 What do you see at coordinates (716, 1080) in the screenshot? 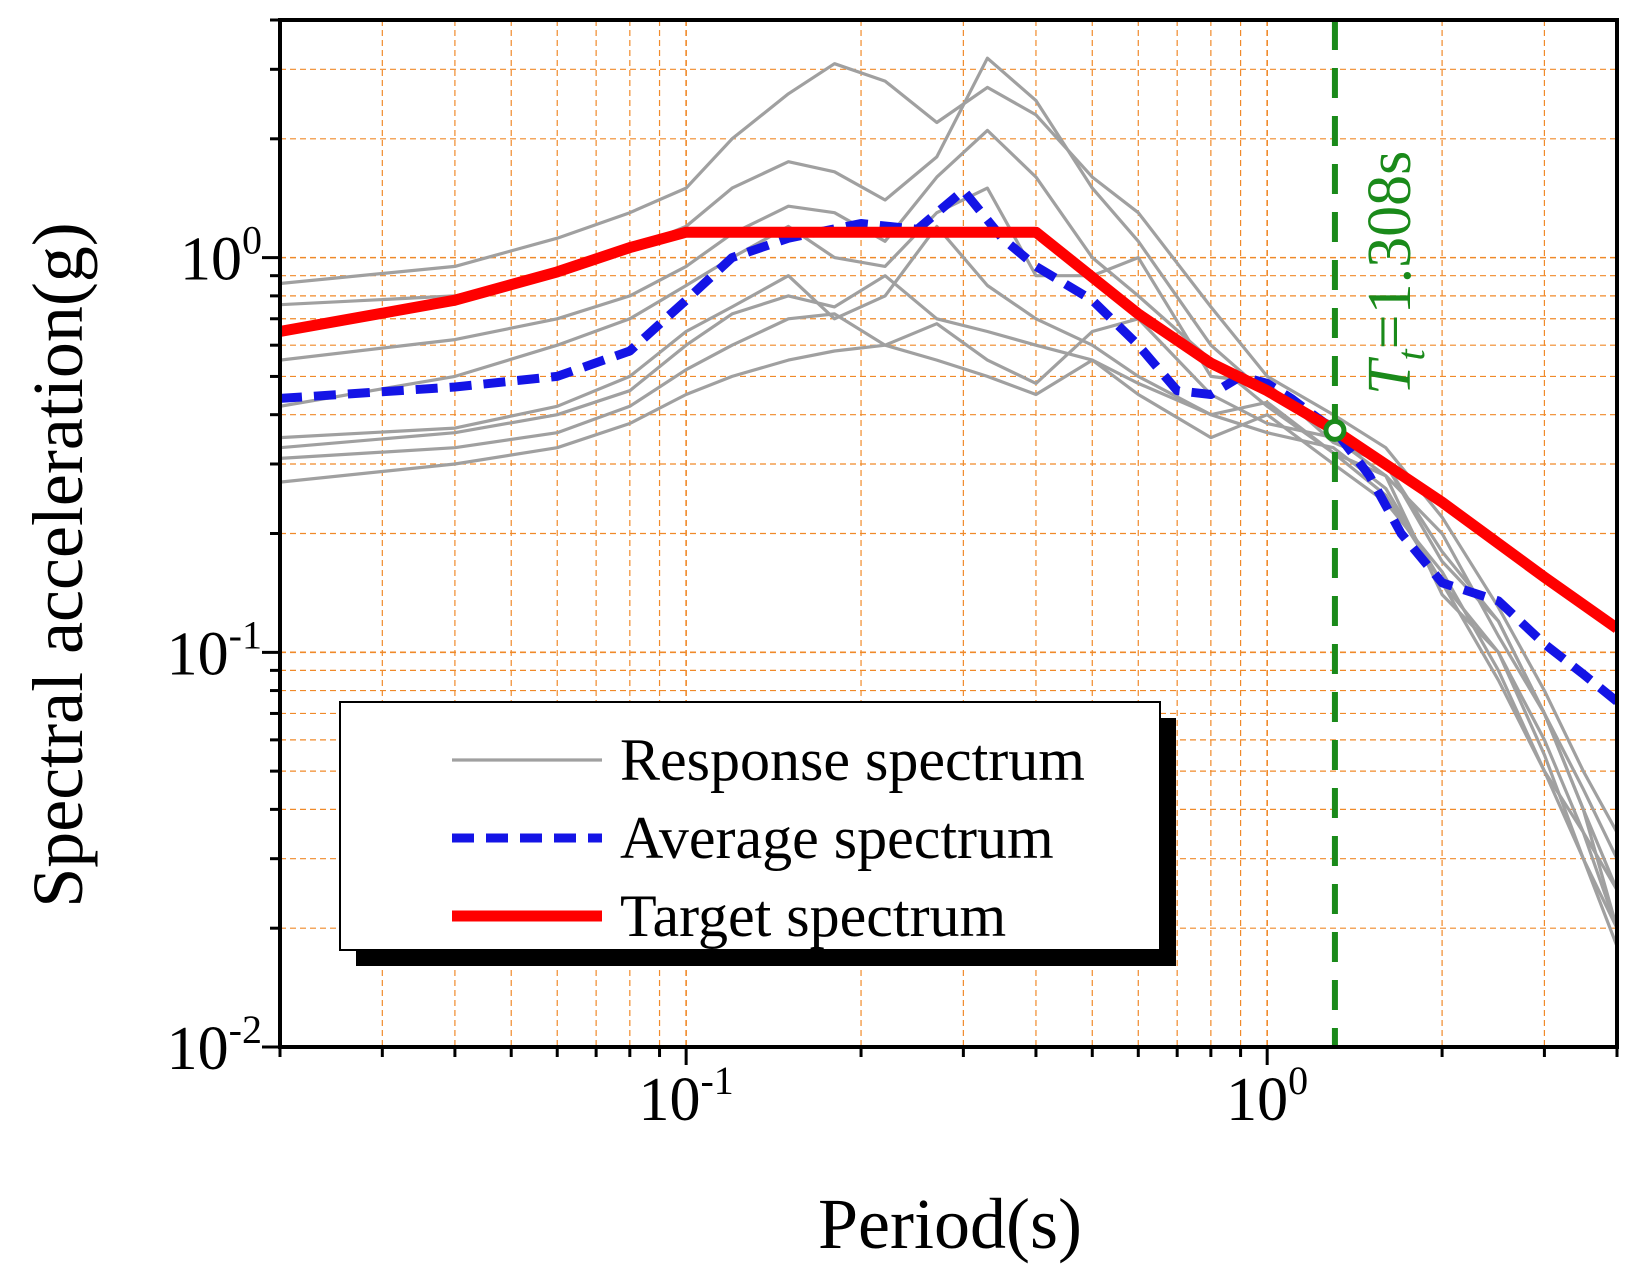
I see `x-tick-label-exponent: -1` at bounding box center [716, 1080].